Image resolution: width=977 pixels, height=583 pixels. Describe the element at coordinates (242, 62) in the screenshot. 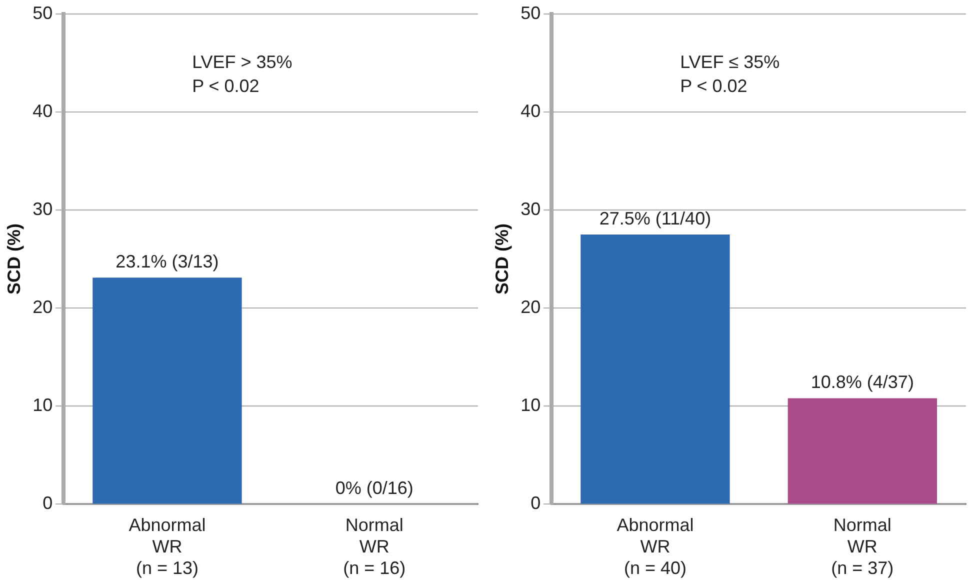

I see `annotation: LVEF > 35%` at that location.